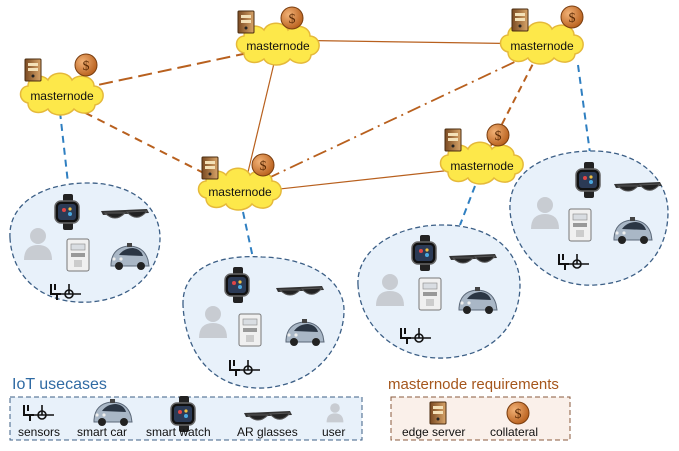  I want to click on legend-iot-item-sensors: sensors, so click(39, 432).